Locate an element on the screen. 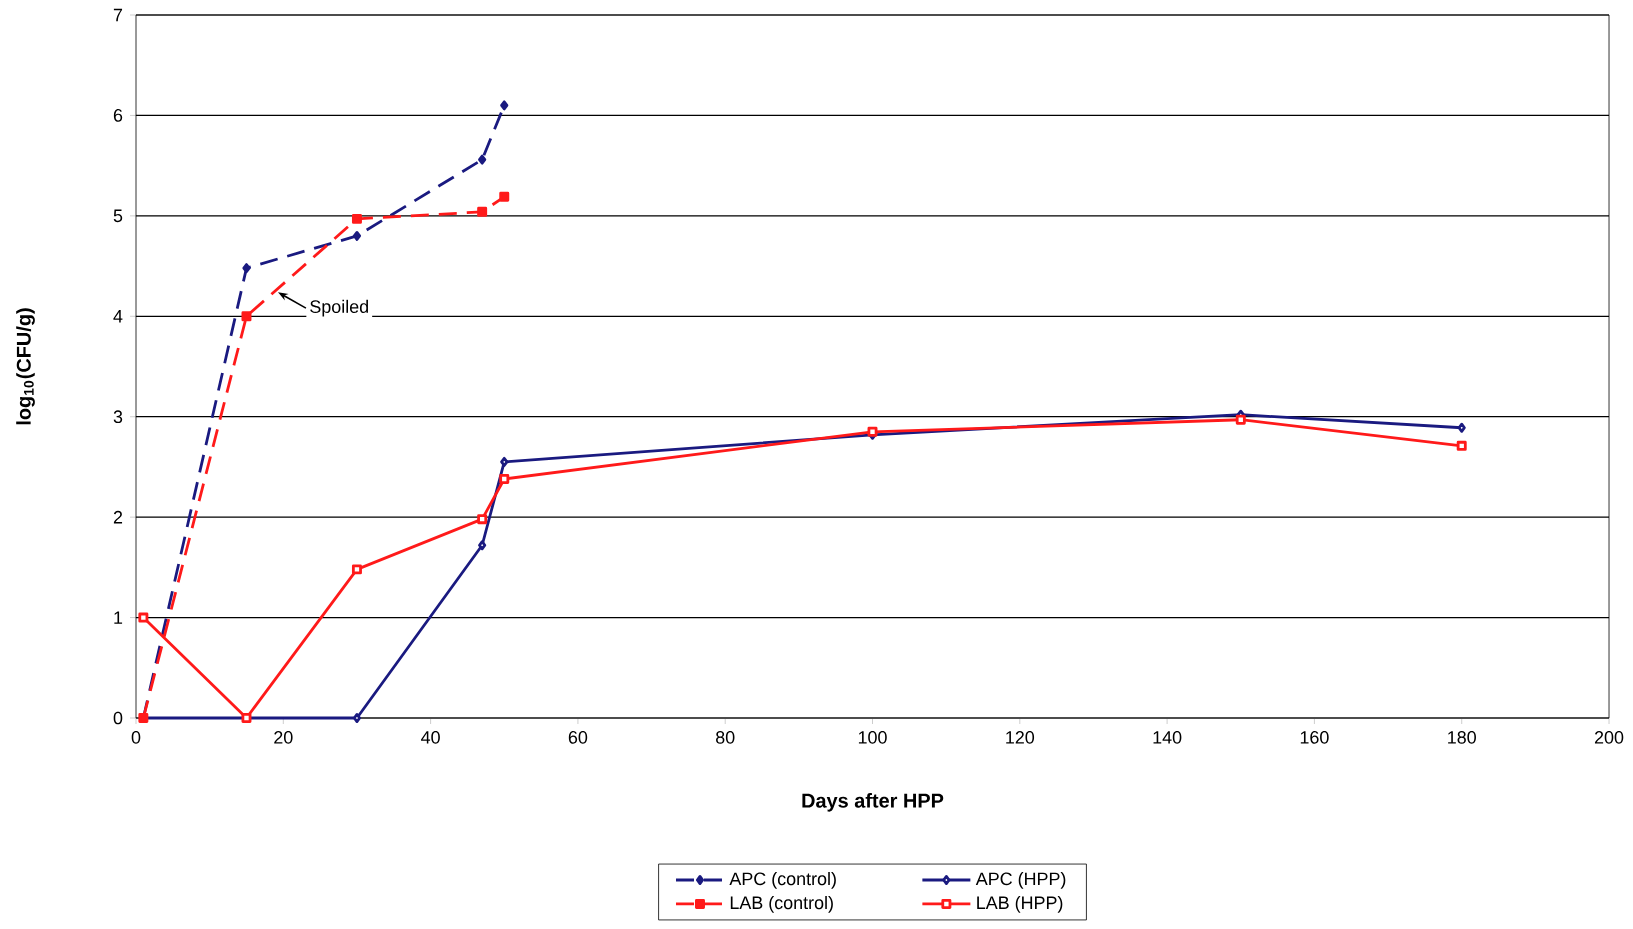  x-tick-label: 20 is located at coordinates (283, 737).